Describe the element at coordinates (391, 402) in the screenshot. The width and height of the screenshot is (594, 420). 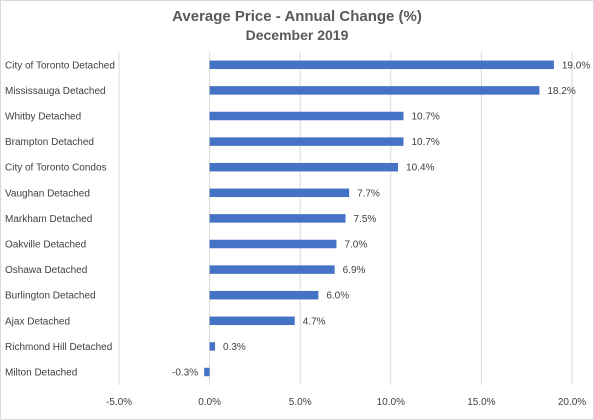
I see `x-tick-label: 10.0%` at that location.